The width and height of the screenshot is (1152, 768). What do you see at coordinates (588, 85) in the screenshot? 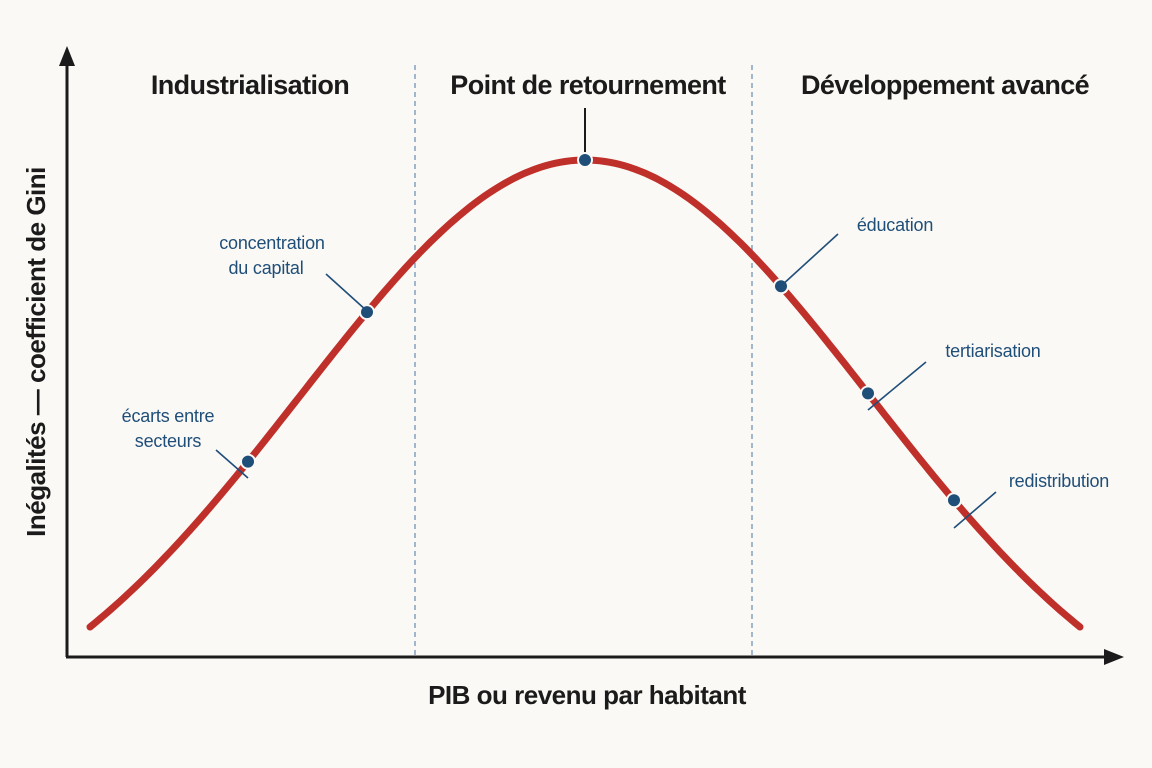
I see `phase-title: Point de retournement` at bounding box center [588, 85].